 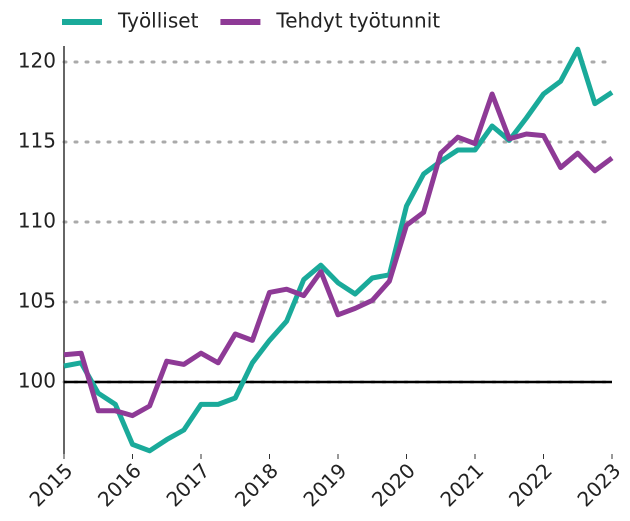 I want to click on x-tick-label: 2022, so click(x=530, y=484).